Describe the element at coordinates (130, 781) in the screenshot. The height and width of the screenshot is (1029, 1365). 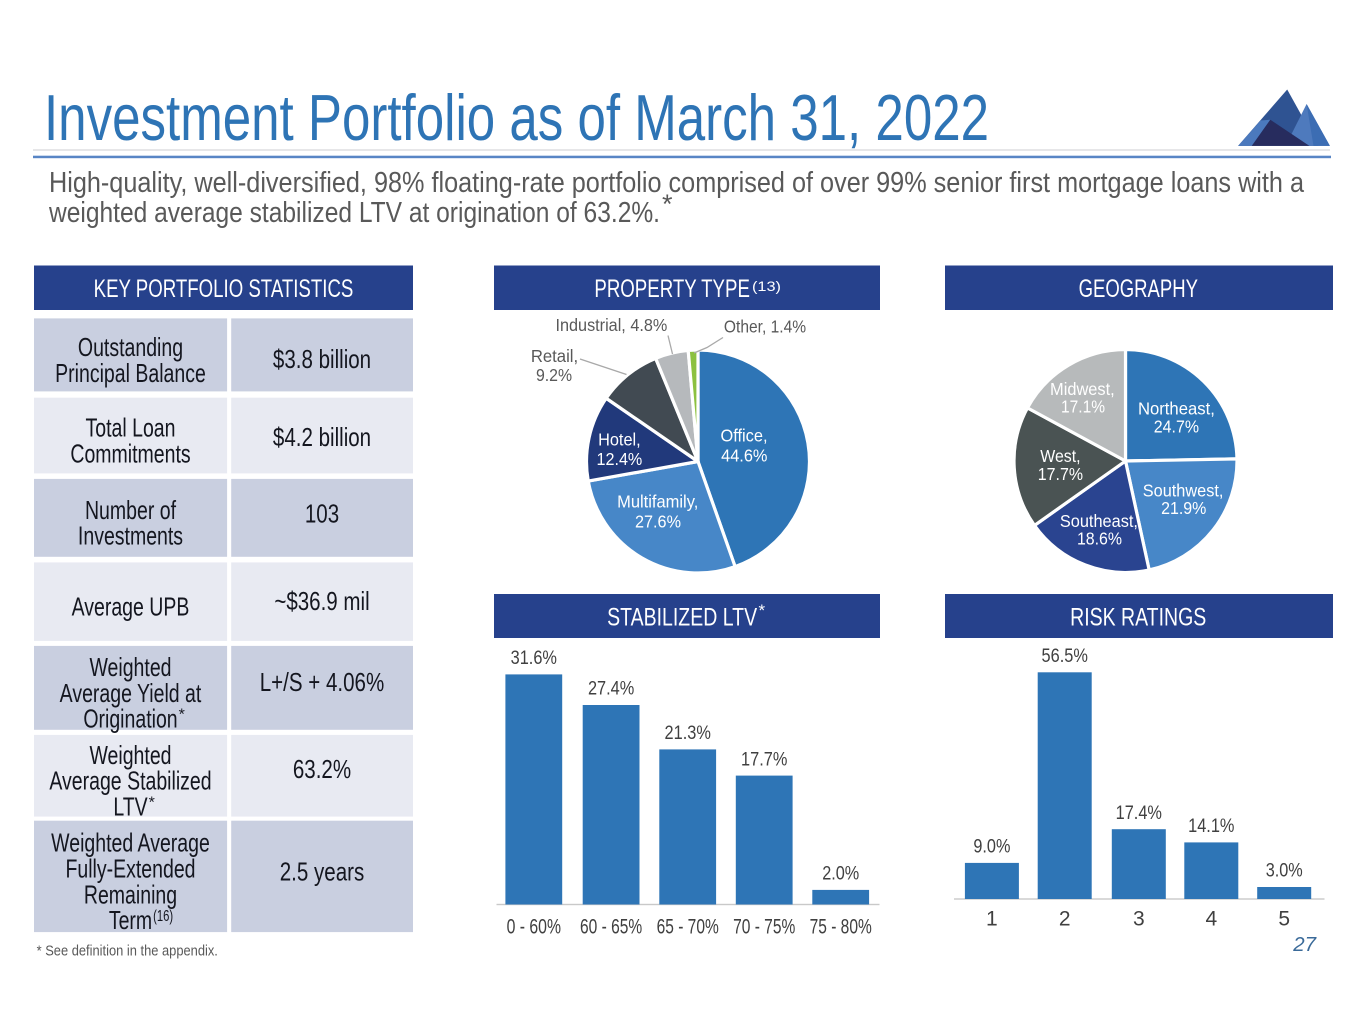
I see `svg-text: Average Stabilized` at that location.